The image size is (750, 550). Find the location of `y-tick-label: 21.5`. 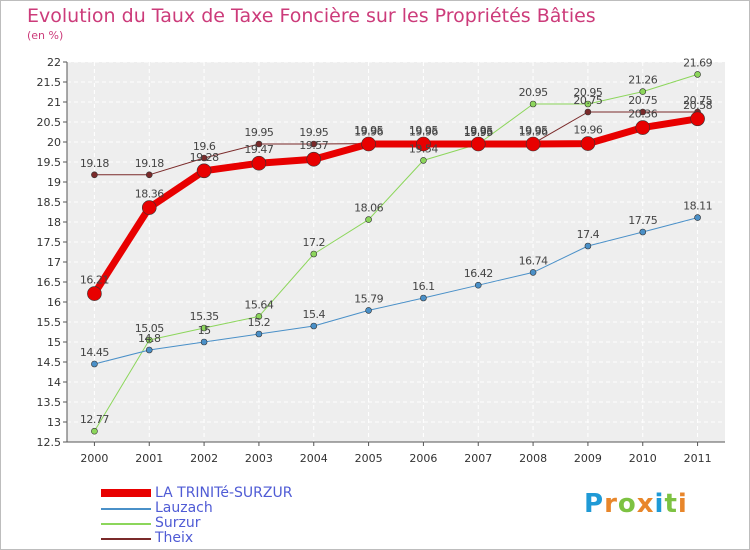

y-tick-label: 21.5 is located at coordinates (49, 82).